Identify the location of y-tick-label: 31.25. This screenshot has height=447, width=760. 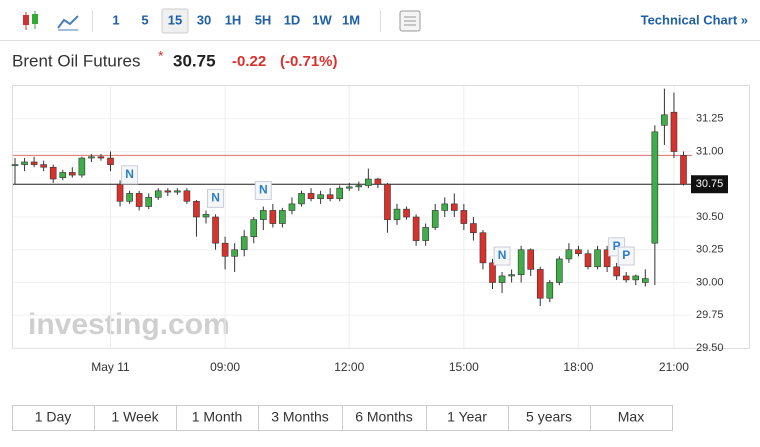
(710, 119).